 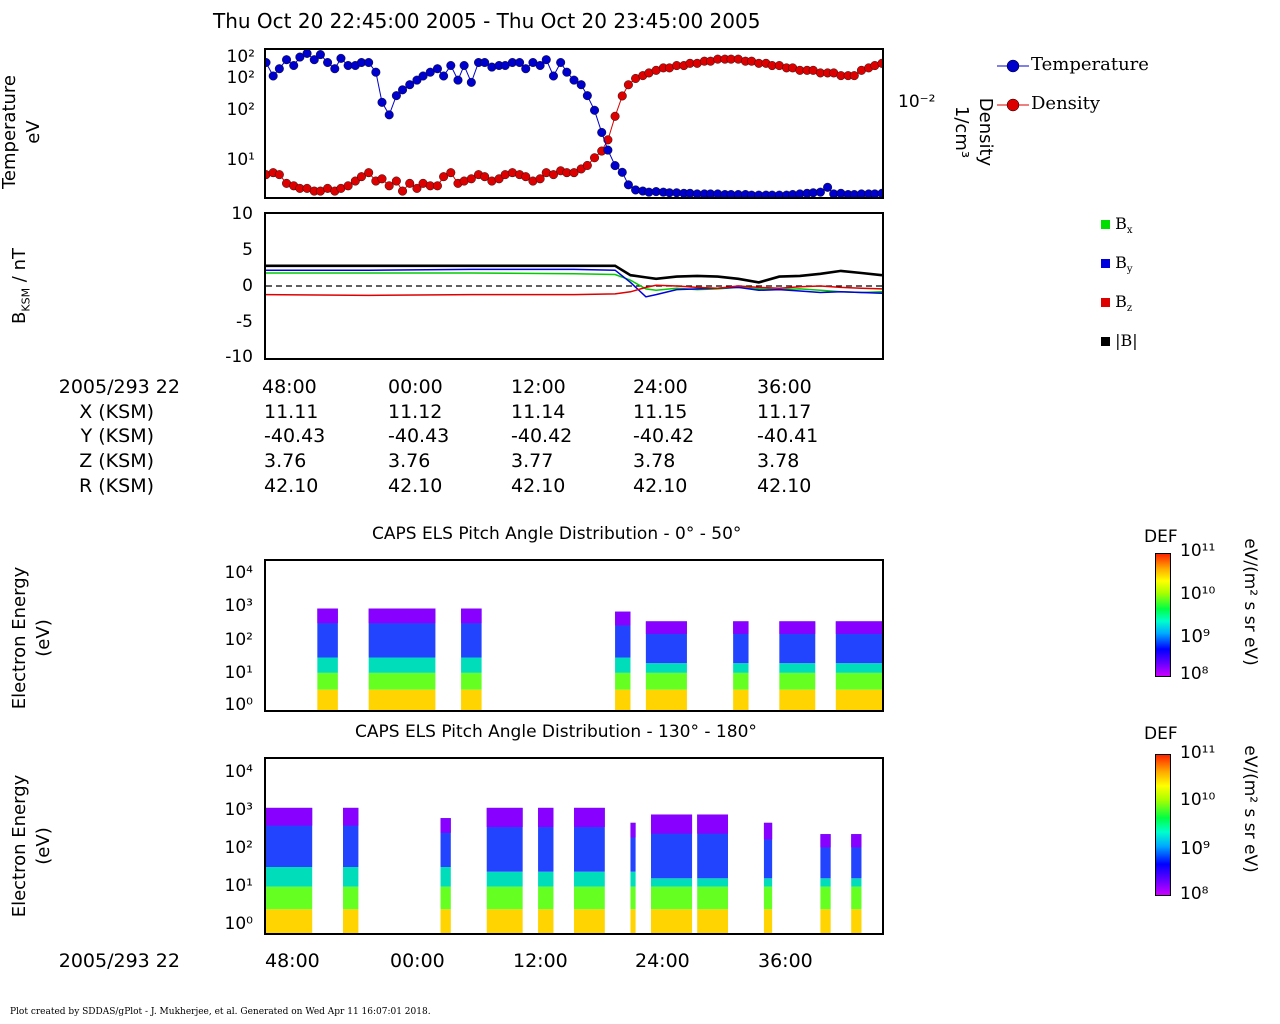 I want to click on panel3-cbar-tick-0: 10¹¹, so click(x=1198, y=551).